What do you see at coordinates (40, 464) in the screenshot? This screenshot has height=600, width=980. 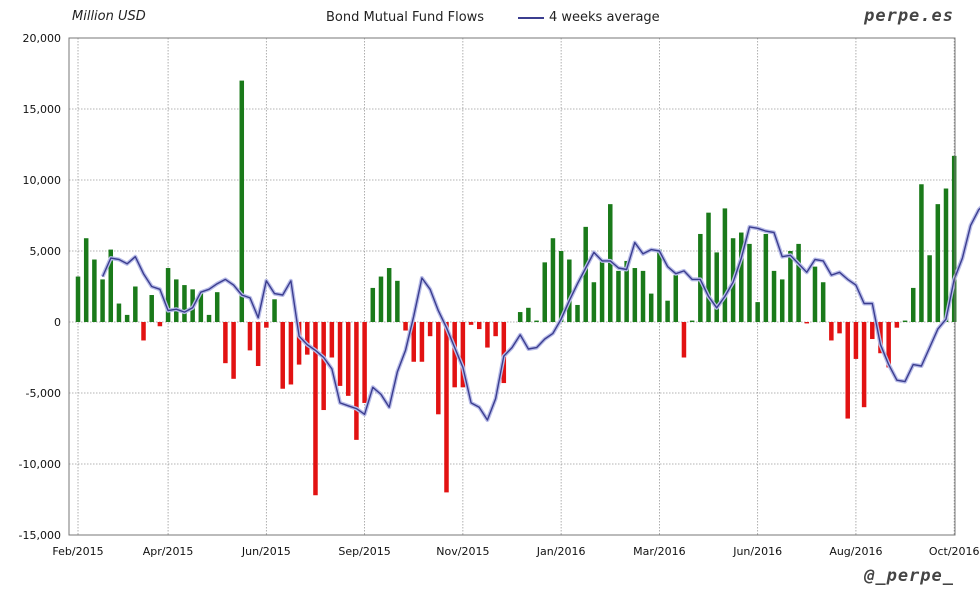 I see `y-tick-label: -10,000` at bounding box center [40, 464].